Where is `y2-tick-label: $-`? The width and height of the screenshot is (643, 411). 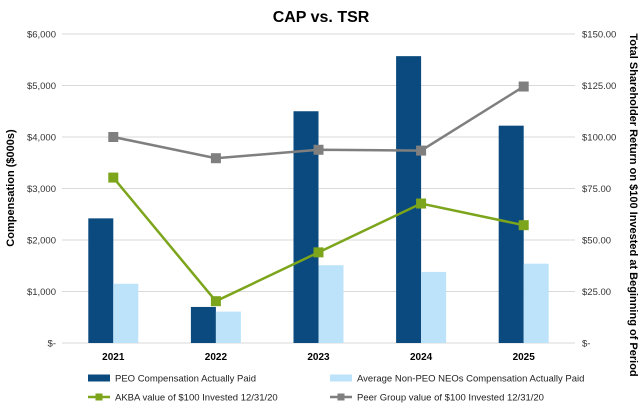 y2-tick-label: $- is located at coordinates (586, 344).